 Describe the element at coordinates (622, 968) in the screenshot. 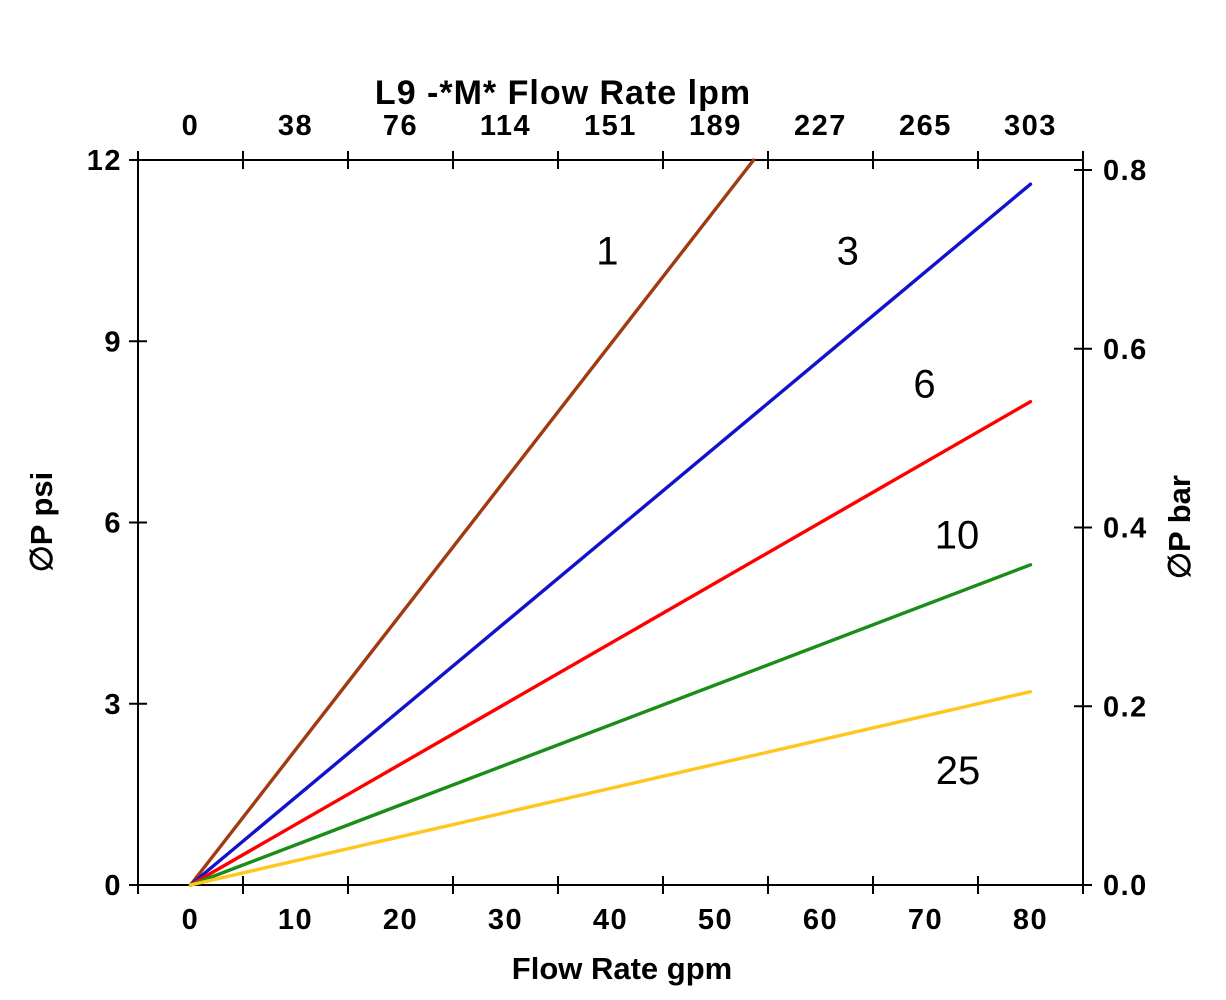

I see `bottom-axis-title: Flow Rate gpm` at that location.